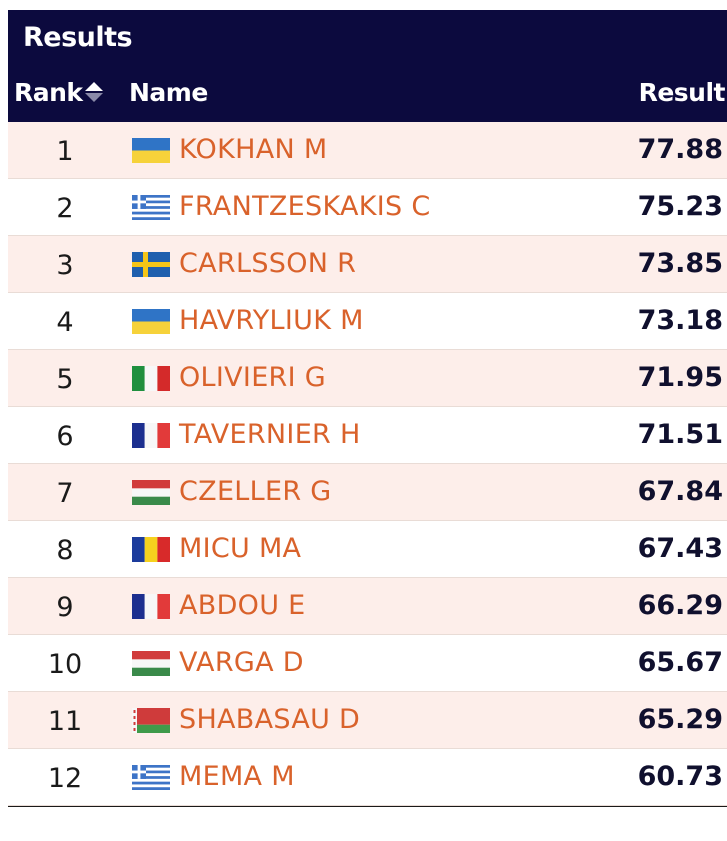 The image size is (727, 841). I want to click on table-title: Results, so click(78, 37).